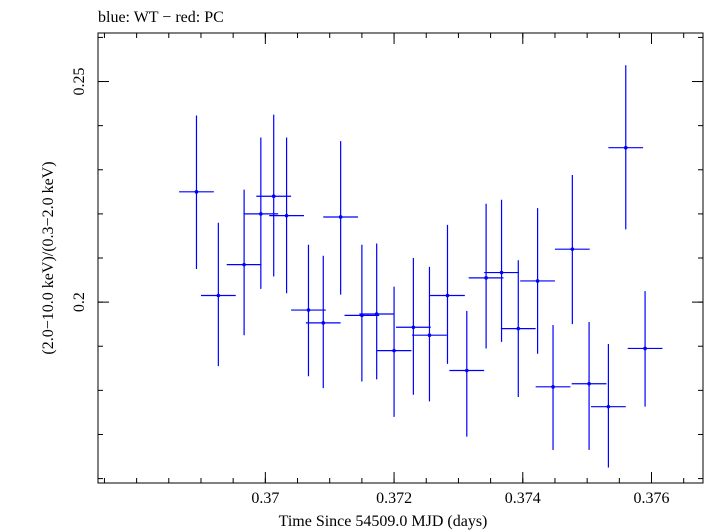 The width and height of the screenshot is (705, 532). Describe the element at coordinates (161, 17) in the screenshot. I see `chart-title: blue: WT − red: PC` at that location.